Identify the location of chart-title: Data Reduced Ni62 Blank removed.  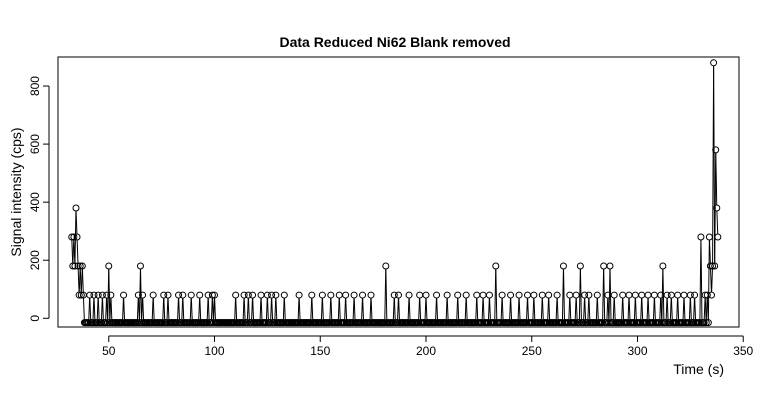
(394, 42).